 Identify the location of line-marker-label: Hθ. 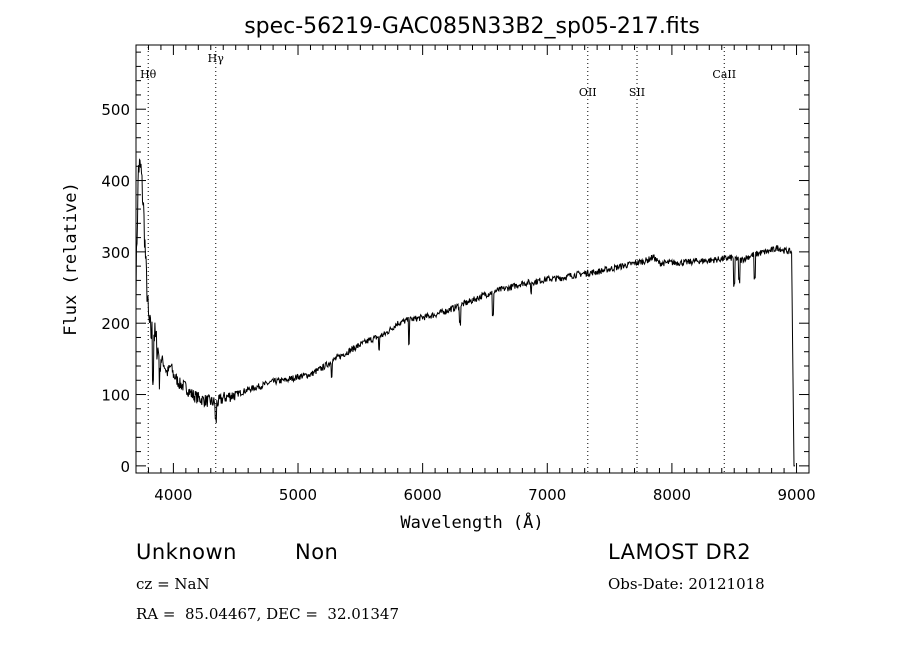
(148, 74).